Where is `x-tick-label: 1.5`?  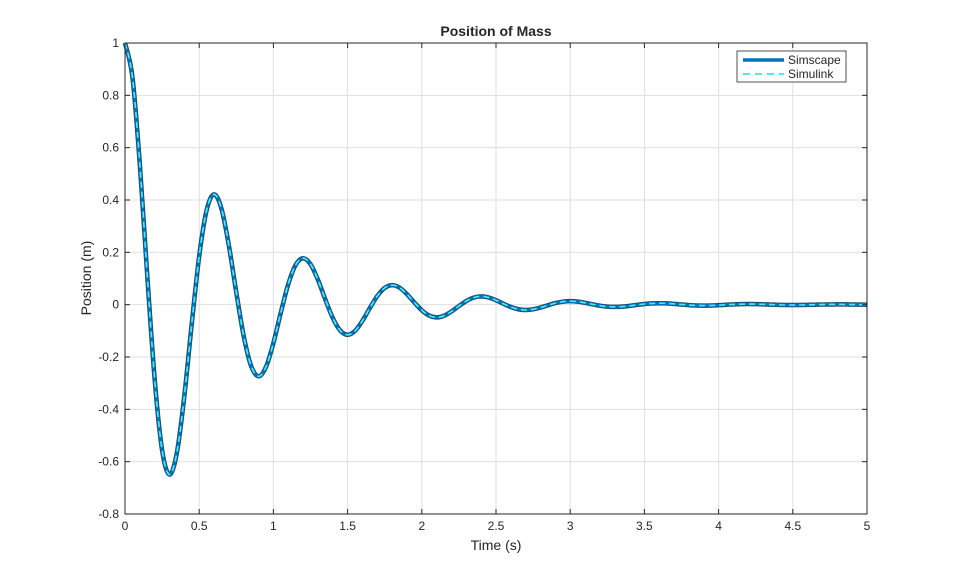
x-tick-label: 1.5 is located at coordinates (347, 526).